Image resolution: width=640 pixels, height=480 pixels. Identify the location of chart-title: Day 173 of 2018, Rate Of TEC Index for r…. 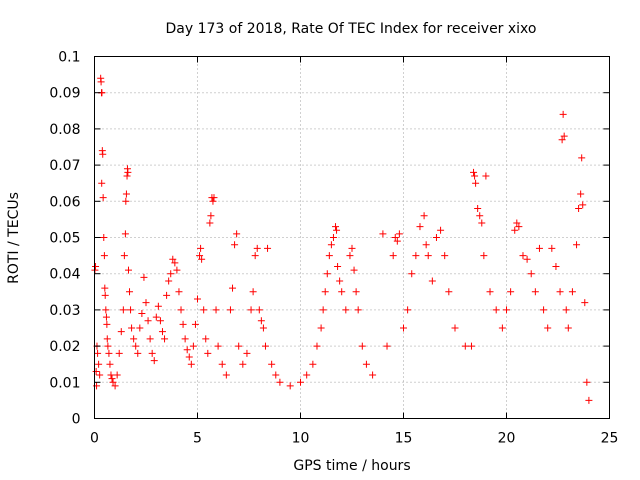
(351, 29).